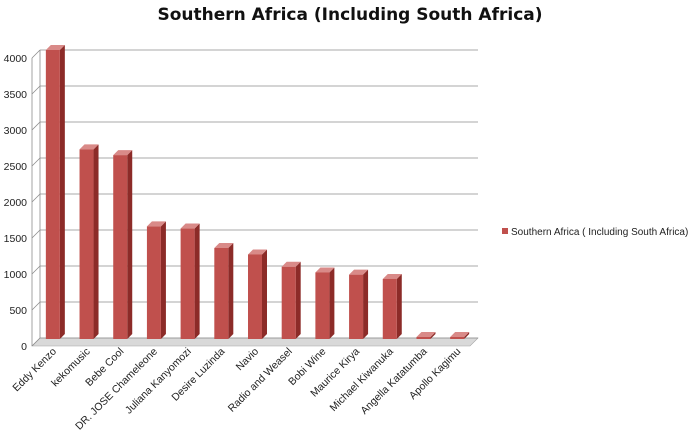  Describe the element at coordinates (248, 360) in the screenshot. I see `x-tick-label: Navio` at that location.